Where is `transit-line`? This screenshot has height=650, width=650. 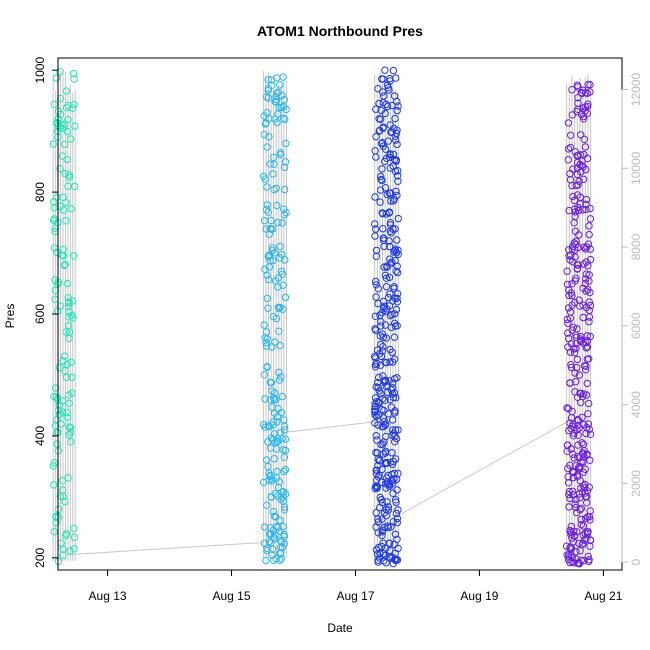 transit-line is located at coordinates (332, 427).